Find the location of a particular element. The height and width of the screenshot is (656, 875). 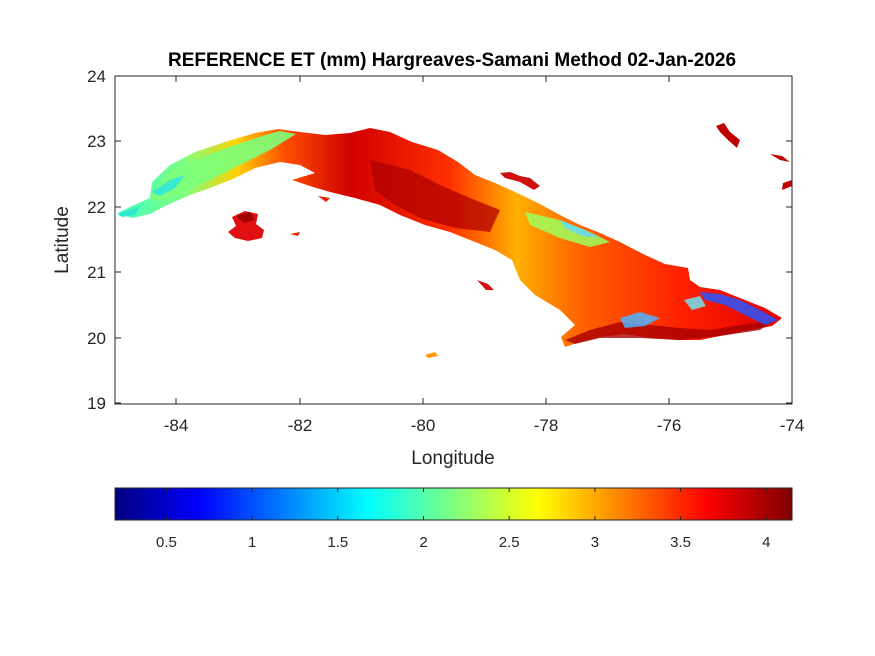

x-tick-label: -76 is located at coordinates (669, 425).